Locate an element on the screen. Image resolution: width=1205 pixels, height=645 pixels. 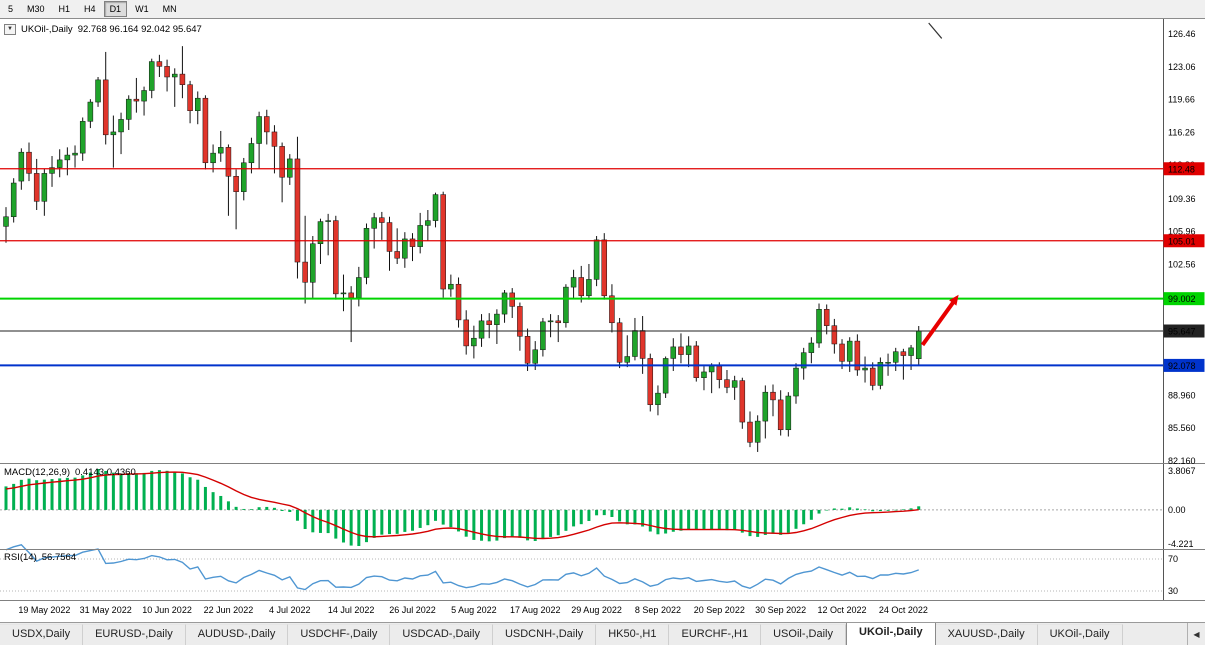
svg-text: 8 Sep 2022 is located at coordinates (658, 610).